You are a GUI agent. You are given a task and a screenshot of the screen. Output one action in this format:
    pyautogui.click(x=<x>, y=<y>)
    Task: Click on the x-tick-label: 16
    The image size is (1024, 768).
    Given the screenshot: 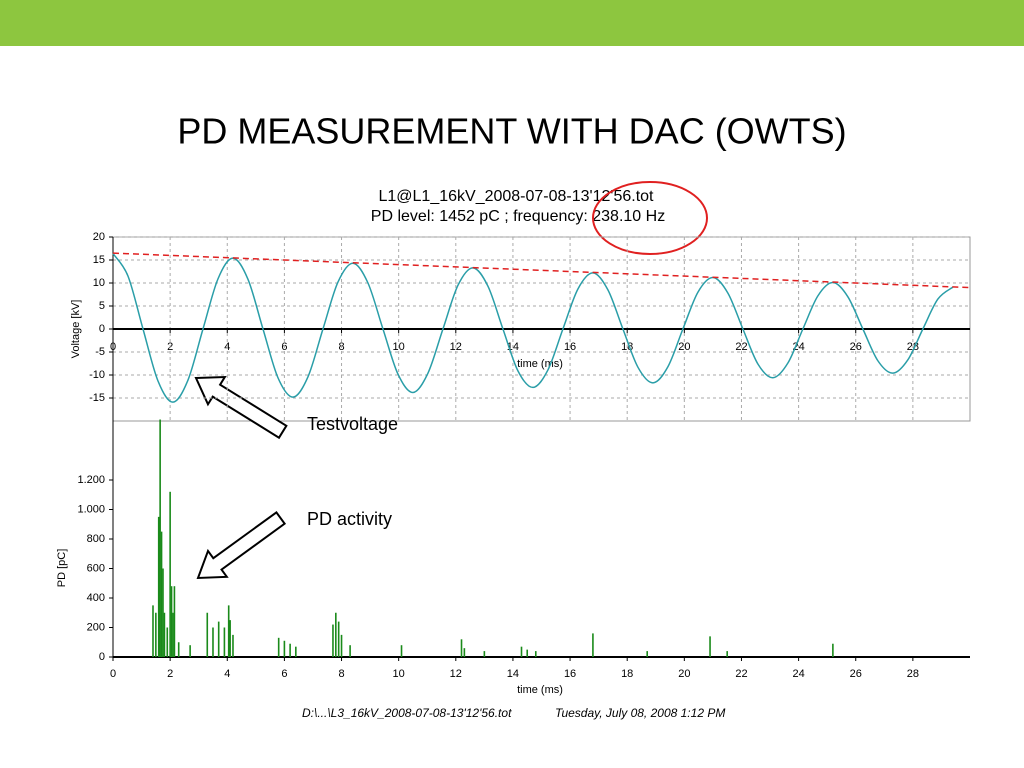 What is the action you would take?
    pyautogui.click(x=570, y=674)
    